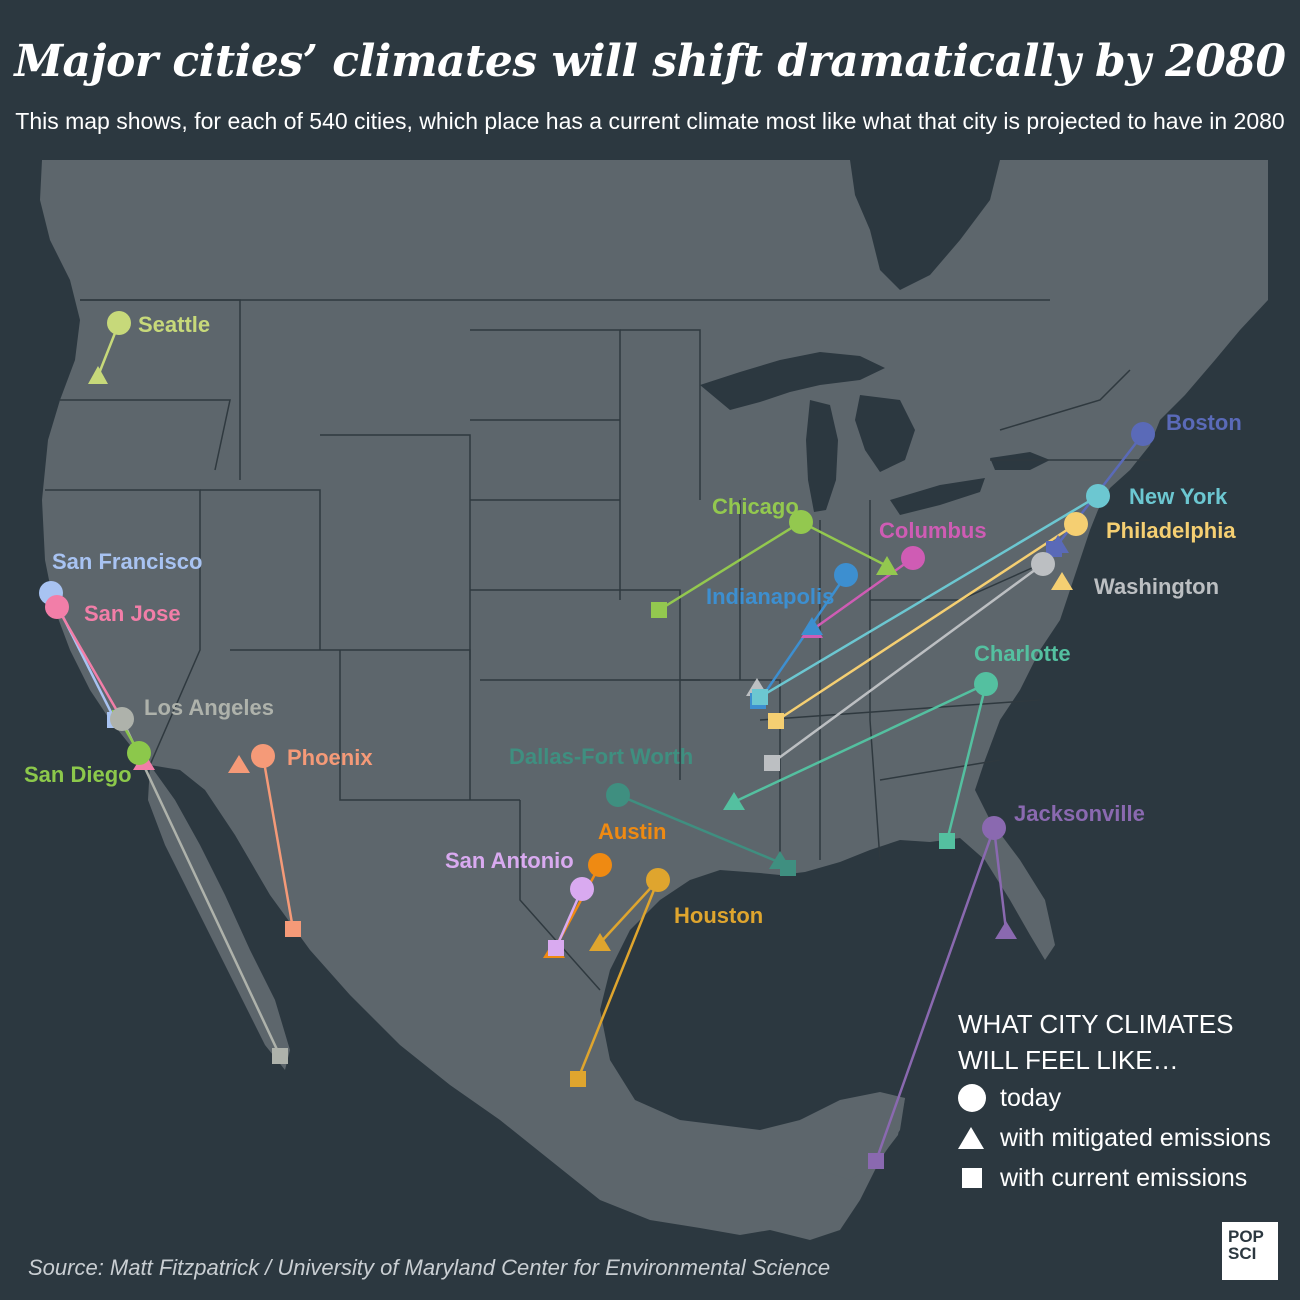 The height and width of the screenshot is (1300, 1300). What do you see at coordinates (556, 948) in the screenshot?
I see `san-antonio-square` at bounding box center [556, 948].